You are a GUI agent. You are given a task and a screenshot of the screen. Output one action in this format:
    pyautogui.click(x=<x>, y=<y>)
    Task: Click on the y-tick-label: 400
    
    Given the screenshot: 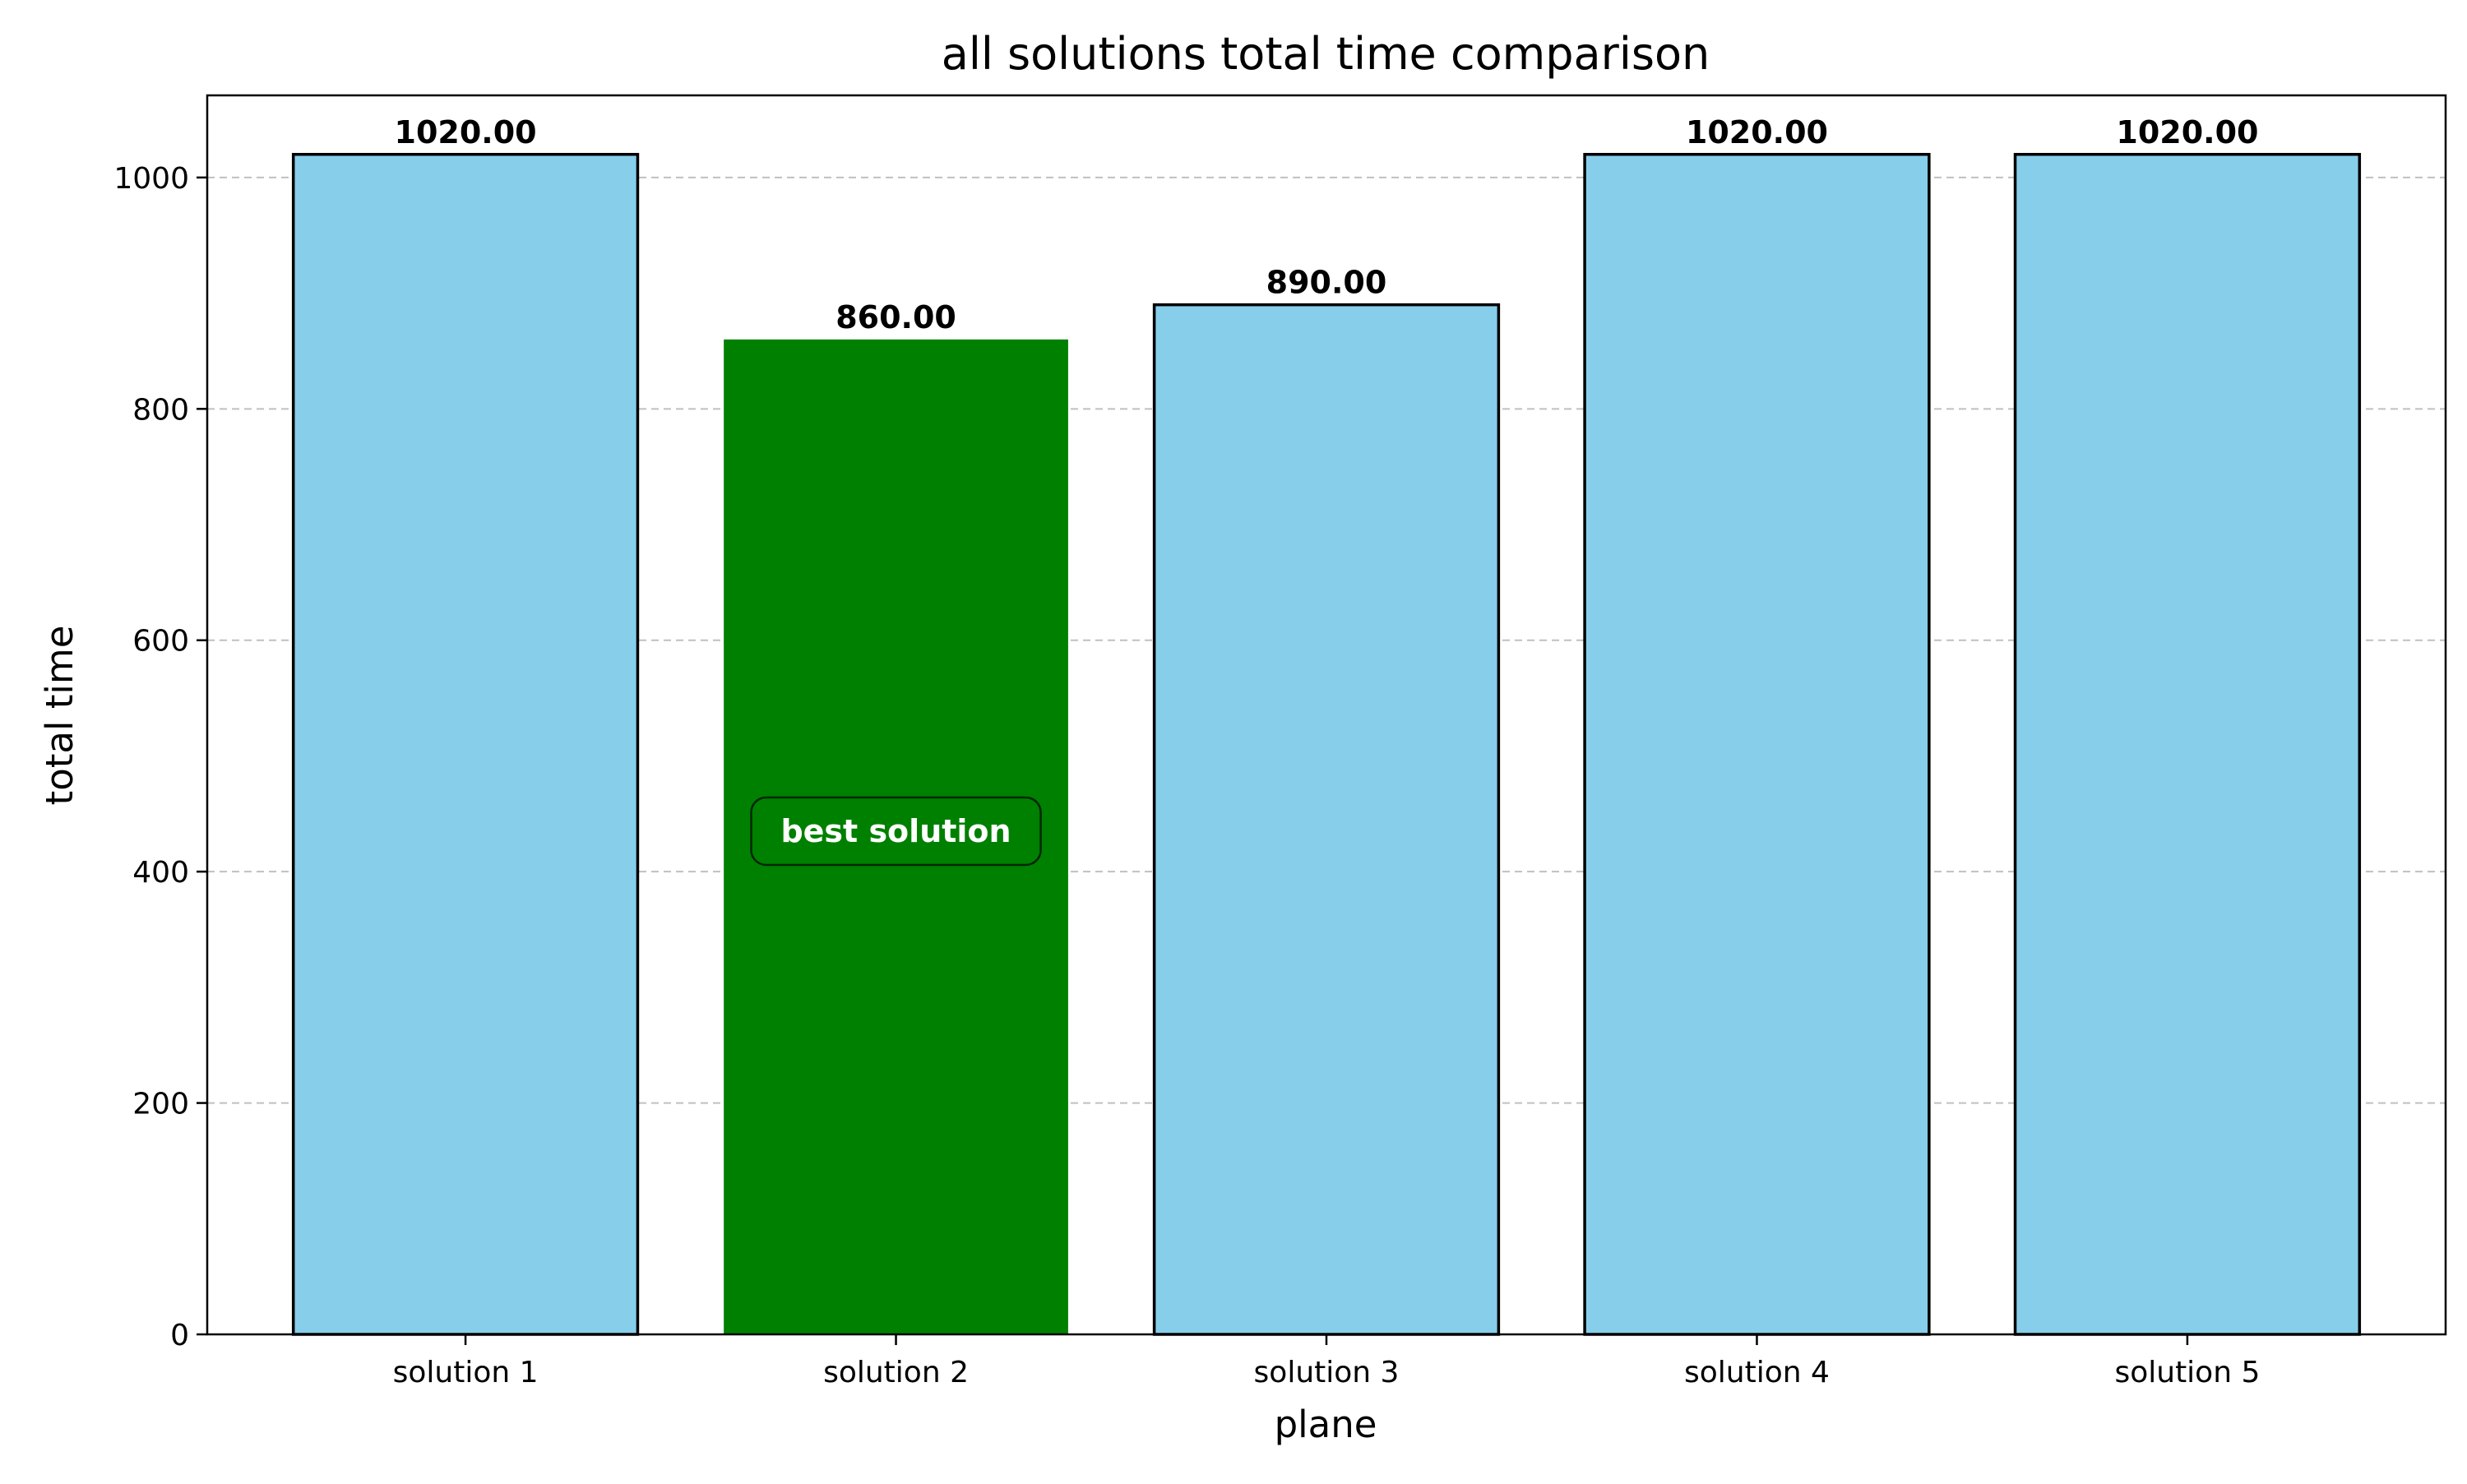 What is the action you would take?
    pyautogui.click(x=160, y=873)
    